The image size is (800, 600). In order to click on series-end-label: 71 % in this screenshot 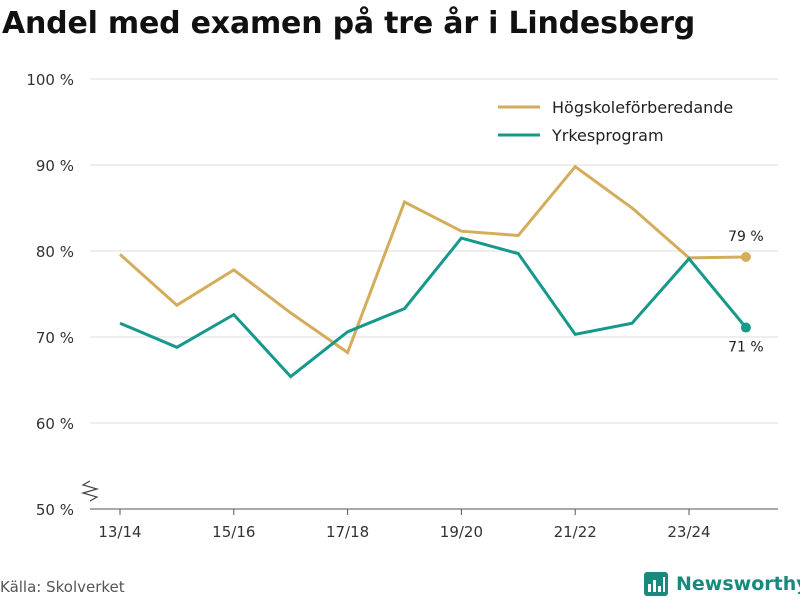, I will do `click(746, 348)`.